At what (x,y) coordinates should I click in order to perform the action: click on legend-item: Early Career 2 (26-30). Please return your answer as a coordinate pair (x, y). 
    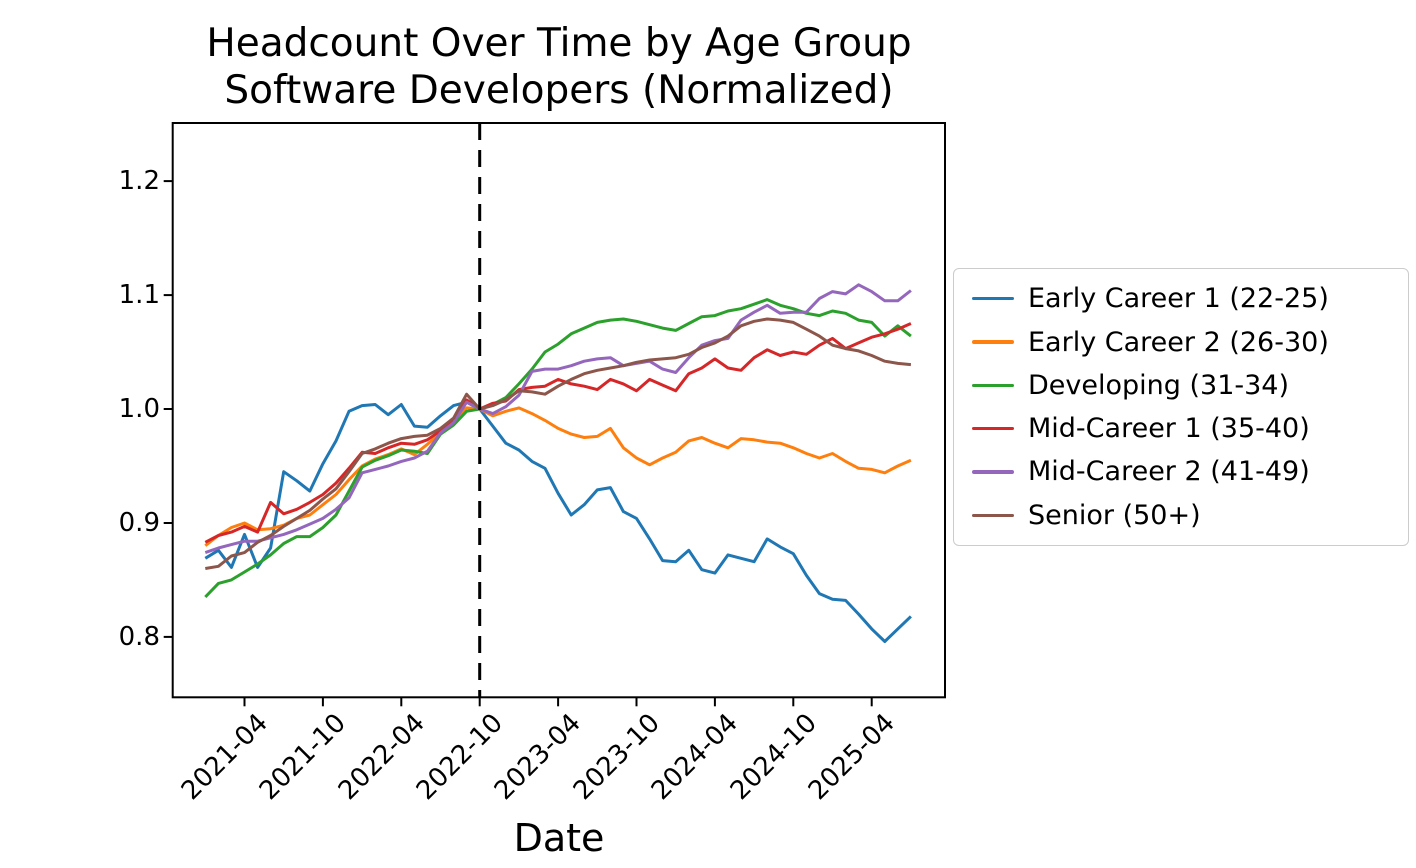
    Looking at the image, I should click on (1181, 341).